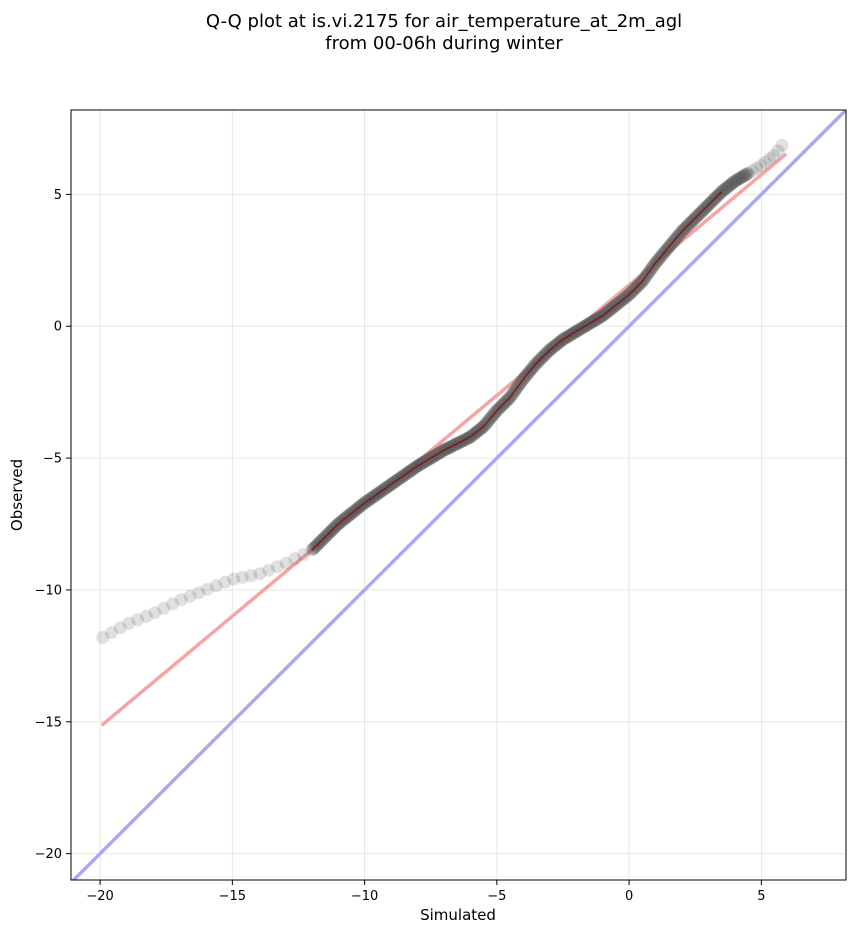 Image resolution: width=854 pixels, height=934 pixels. I want to click on y-tick-label: −20, so click(48, 854).